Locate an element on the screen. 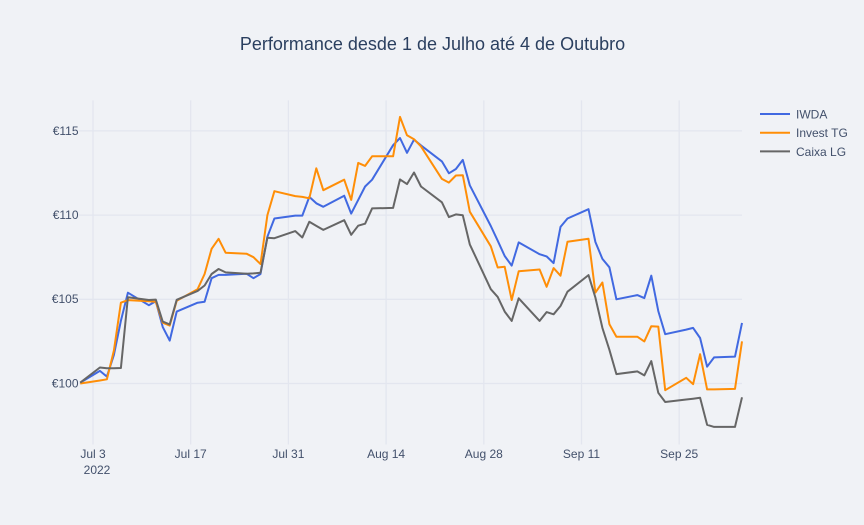  svg-text: €115 is located at coordinates (66, 131).